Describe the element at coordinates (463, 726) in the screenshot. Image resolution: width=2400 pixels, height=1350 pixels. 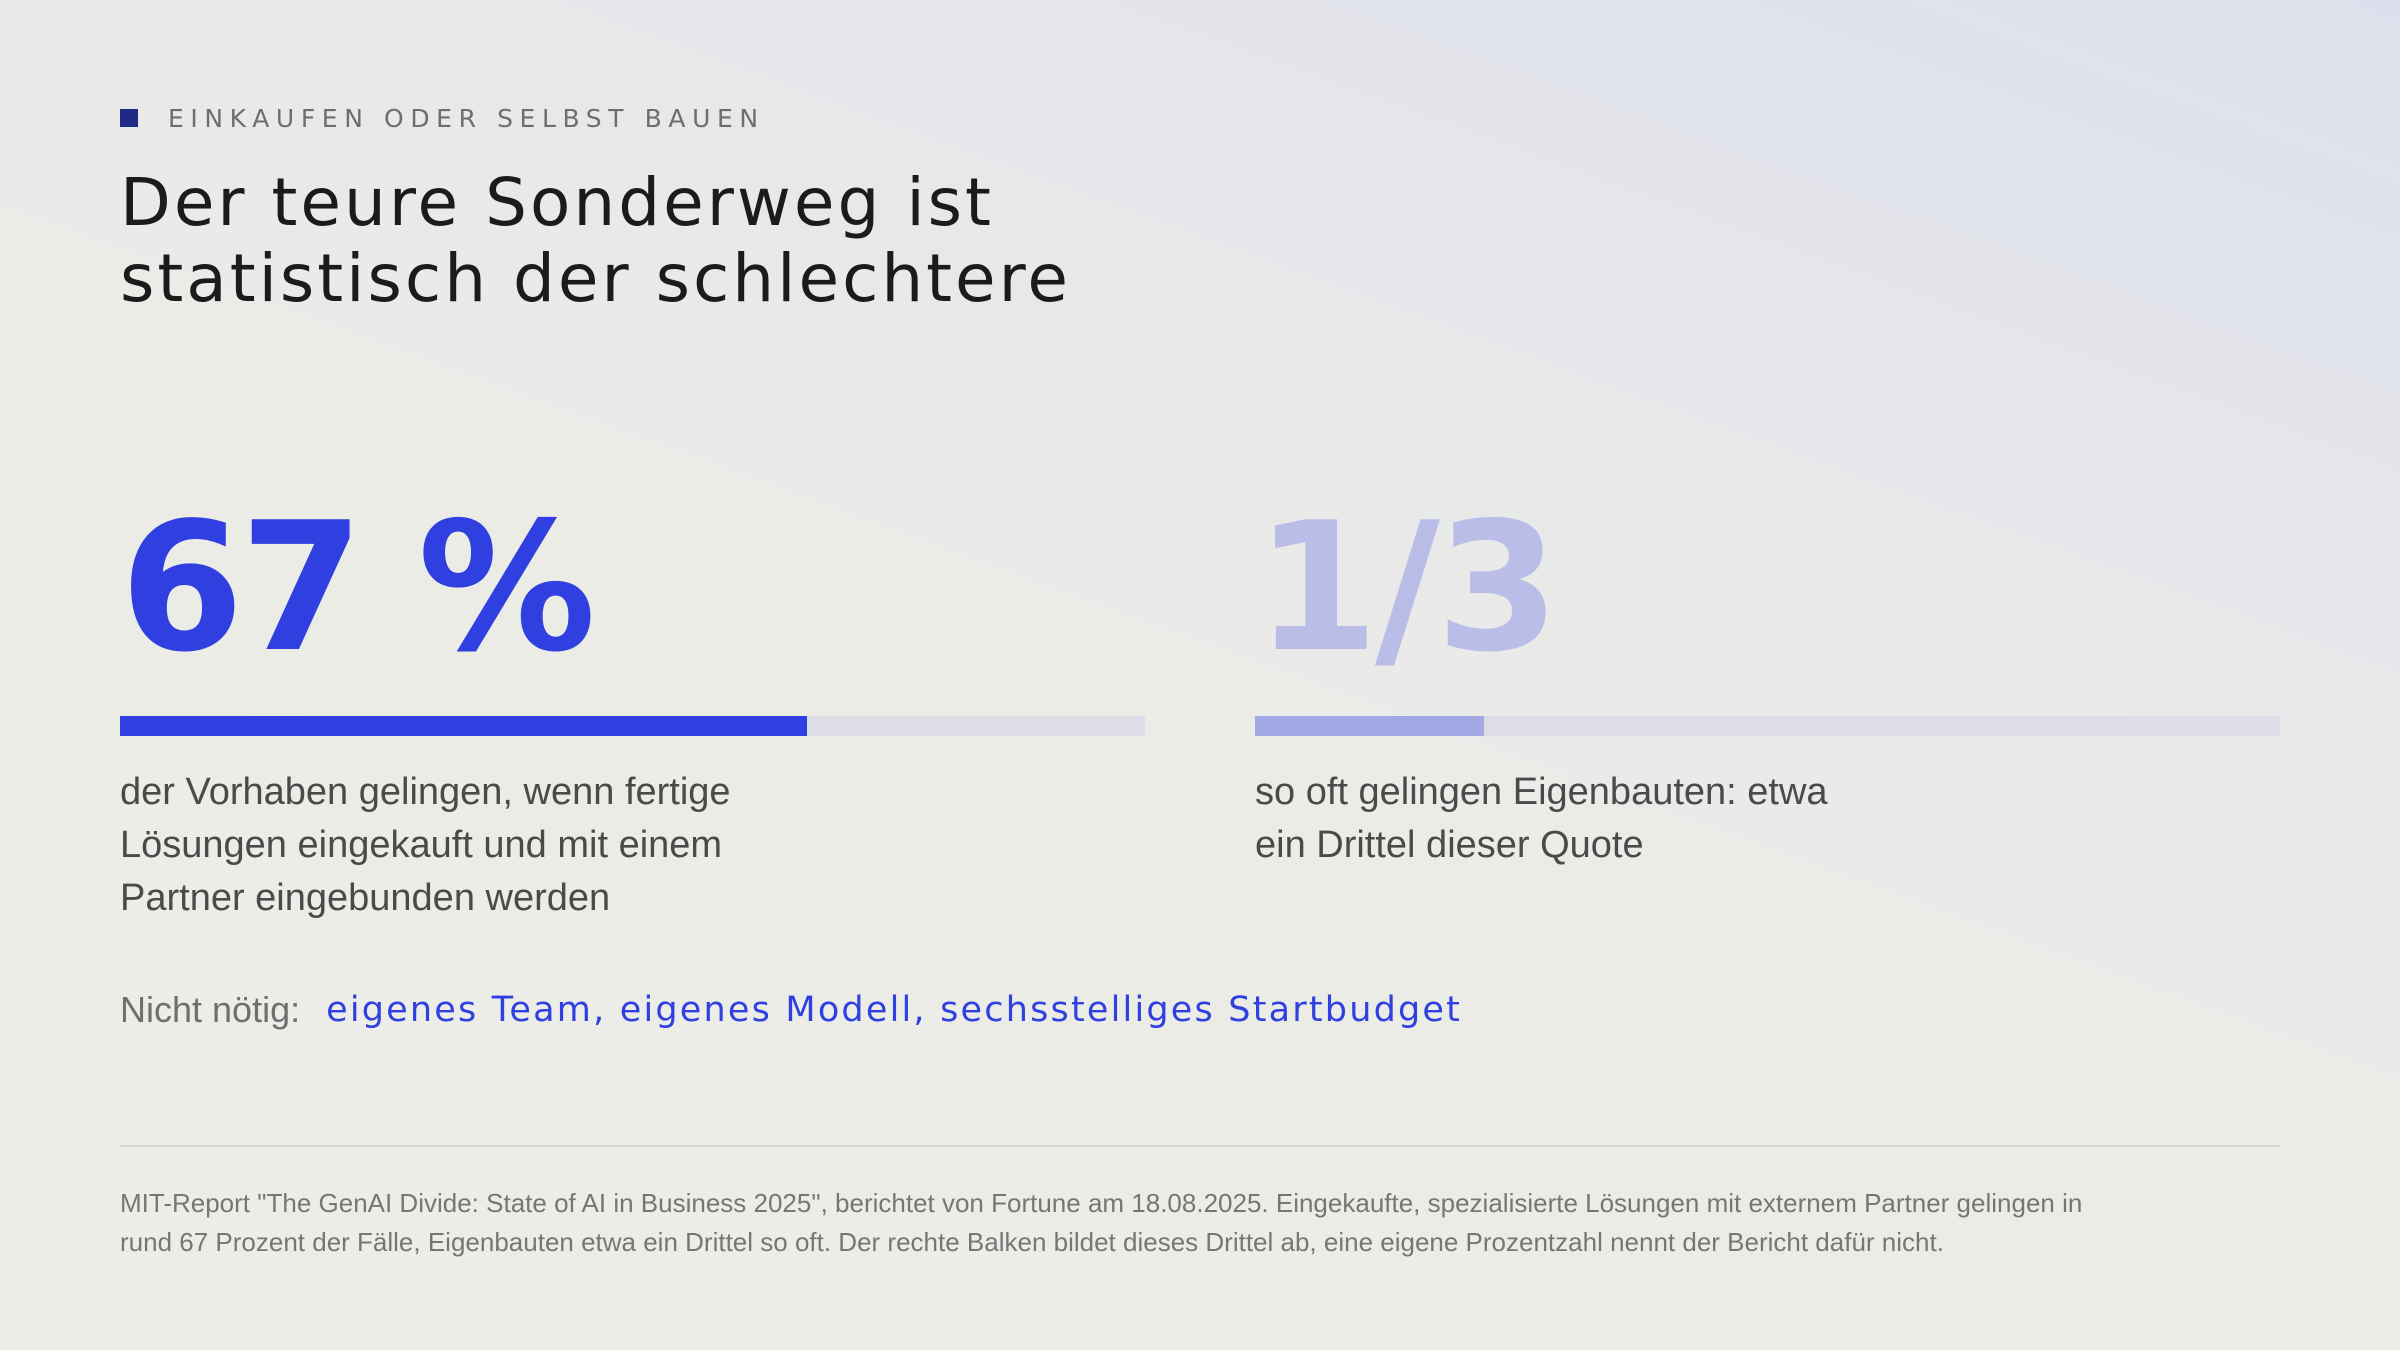
I see `stat-left-bar-fill` at that location.